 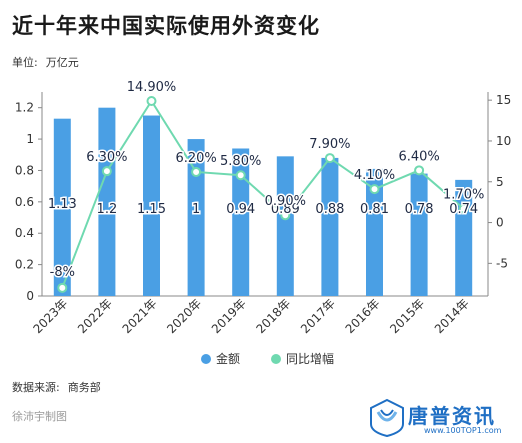 I want to click on bar-value-label: 0.94, so click(x=240, y=209).